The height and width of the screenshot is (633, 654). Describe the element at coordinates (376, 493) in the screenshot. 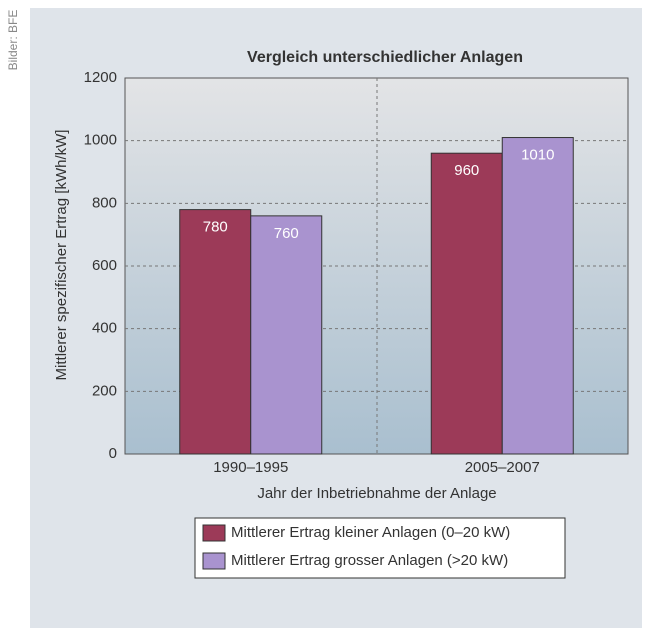

I see `x-axis-label: Jahr der Inbetriebnahme der Anlage` at that location.